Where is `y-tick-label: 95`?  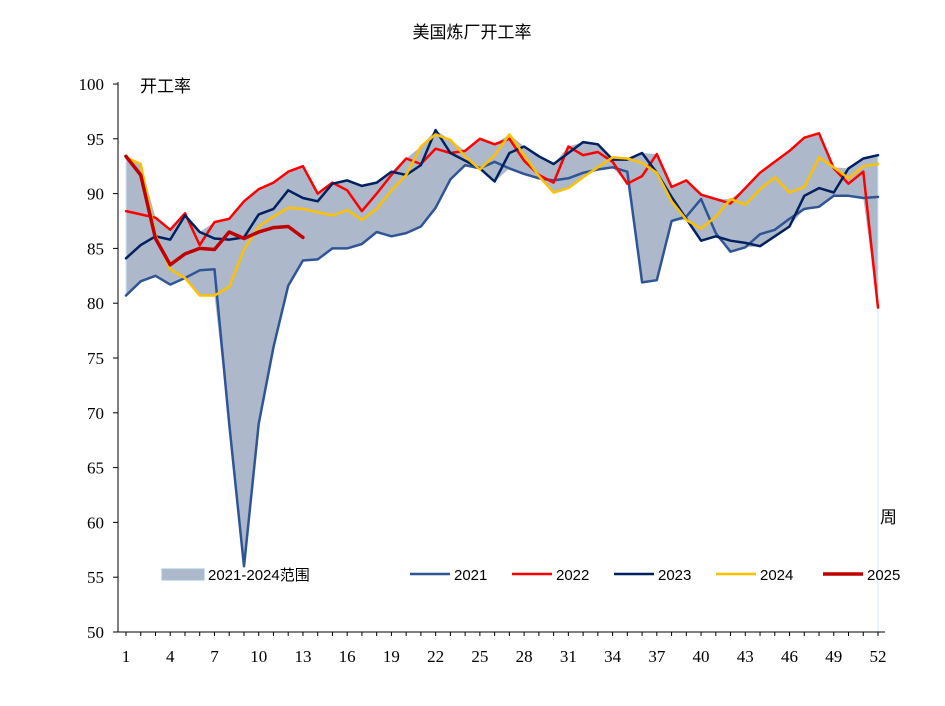
y-tick-label: 95 is located at coordinates (95, 139).